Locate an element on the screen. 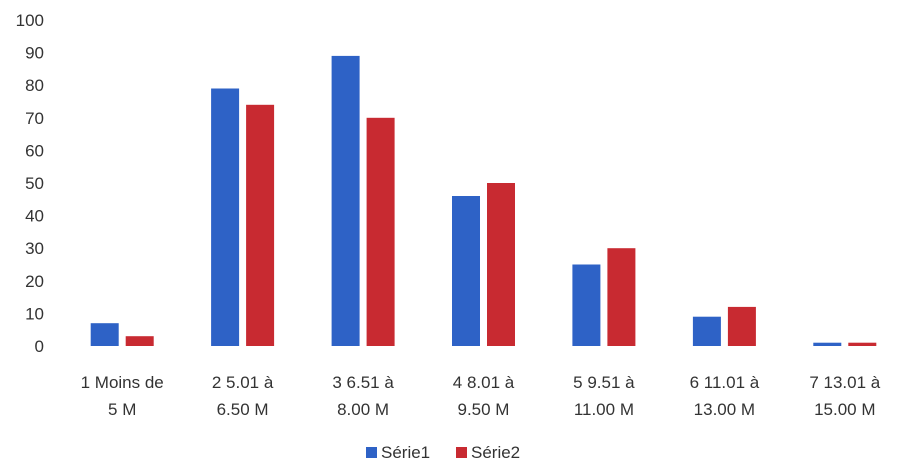 This screenshot has width=912, height=475. x-category-label: 5 9.51 à 11.00 M is located at coordinates (604, 396).